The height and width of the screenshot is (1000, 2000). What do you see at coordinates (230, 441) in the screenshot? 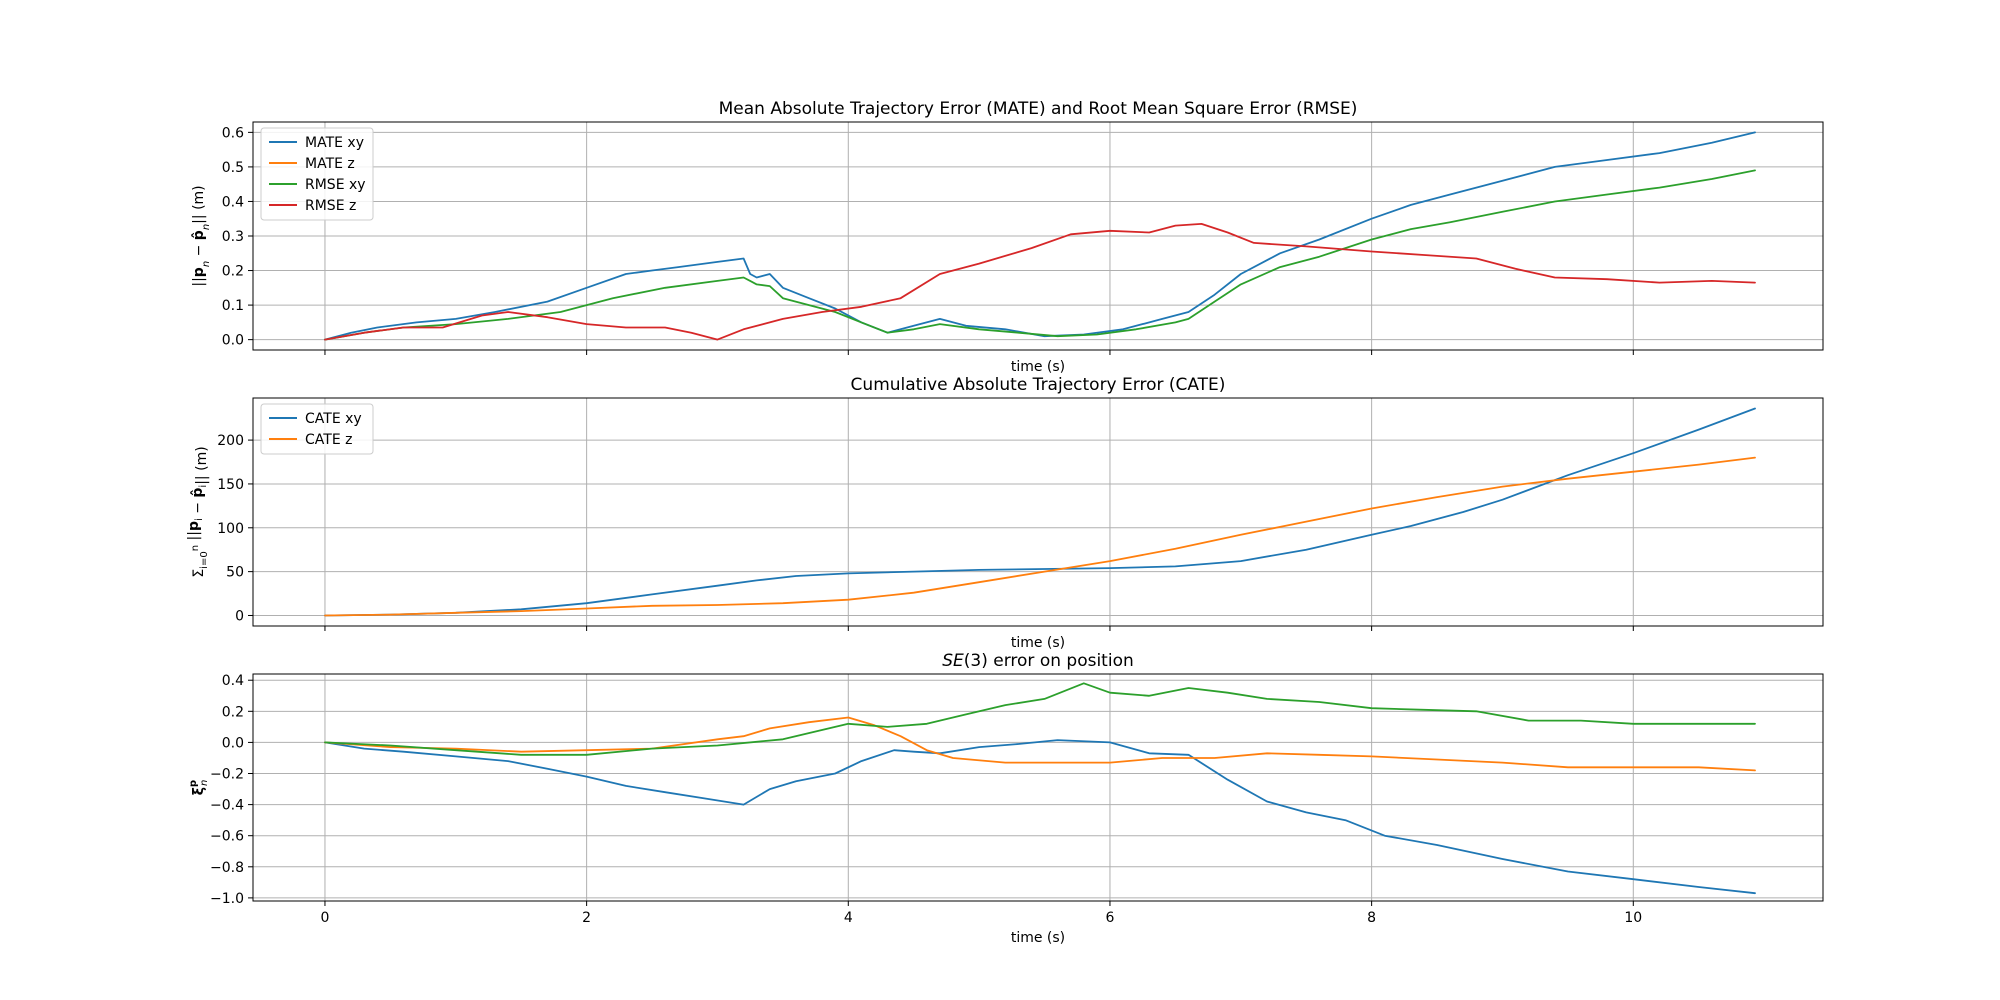
I see `y-tick-label: 200` at bounding box center [230, 441].